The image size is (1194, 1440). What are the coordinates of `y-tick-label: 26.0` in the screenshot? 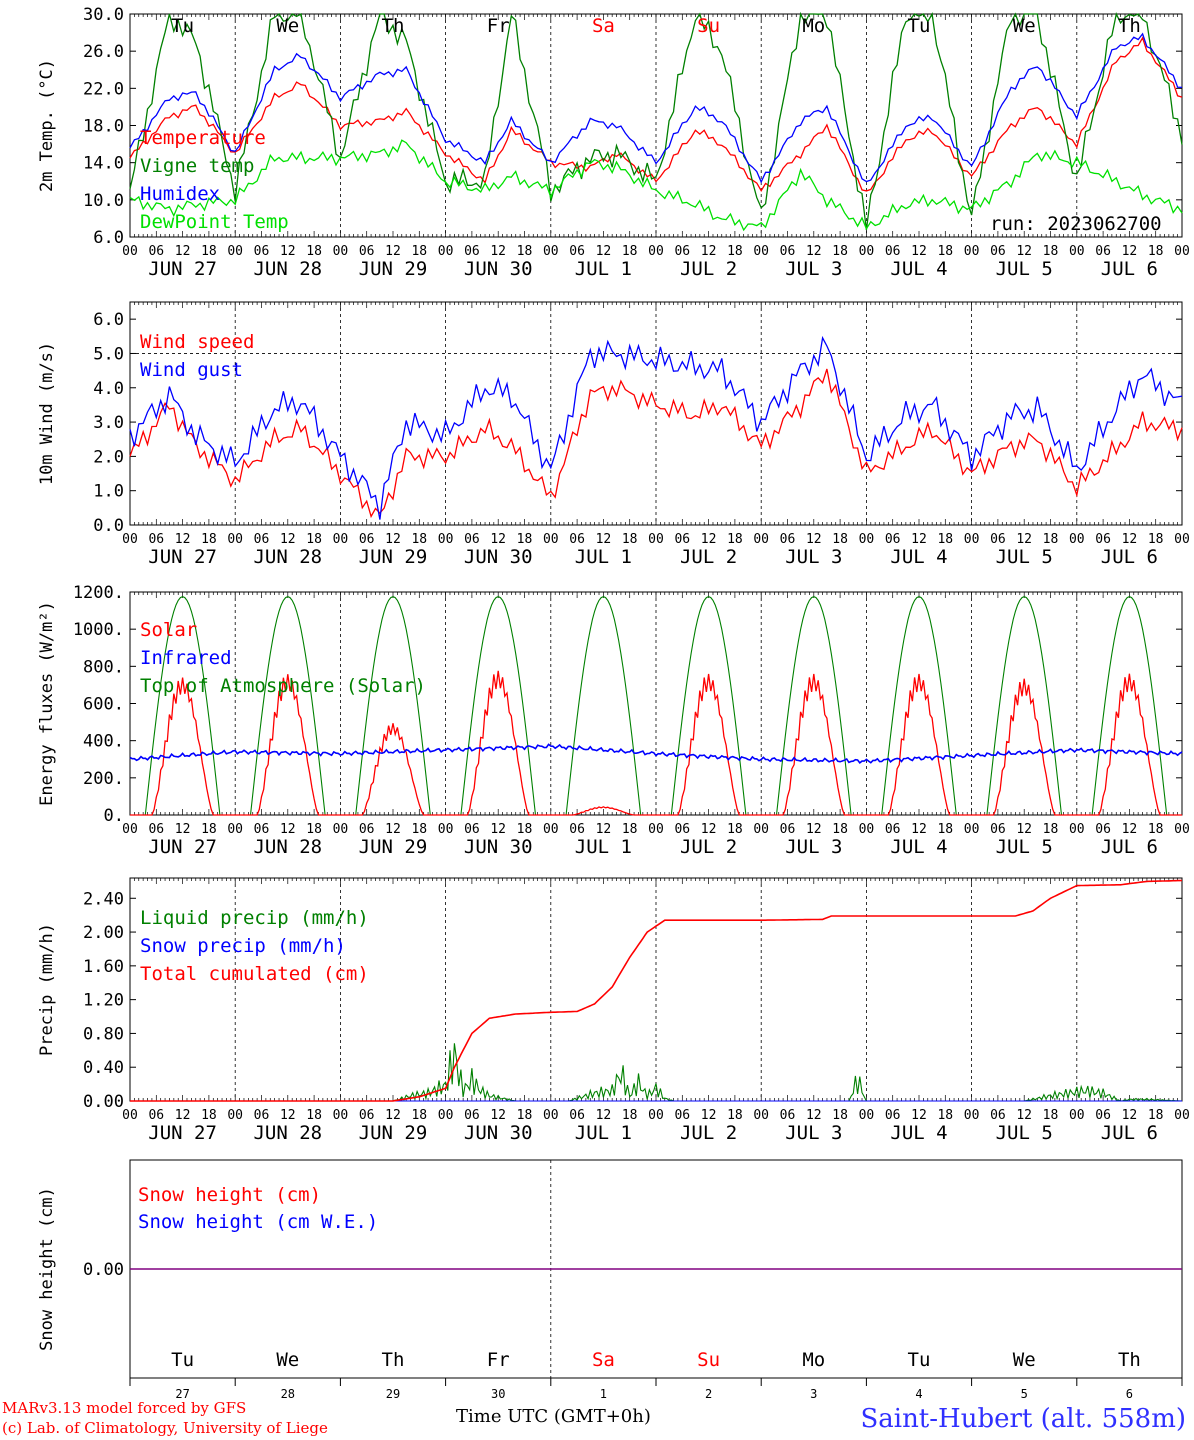 It's located at (103, 52).